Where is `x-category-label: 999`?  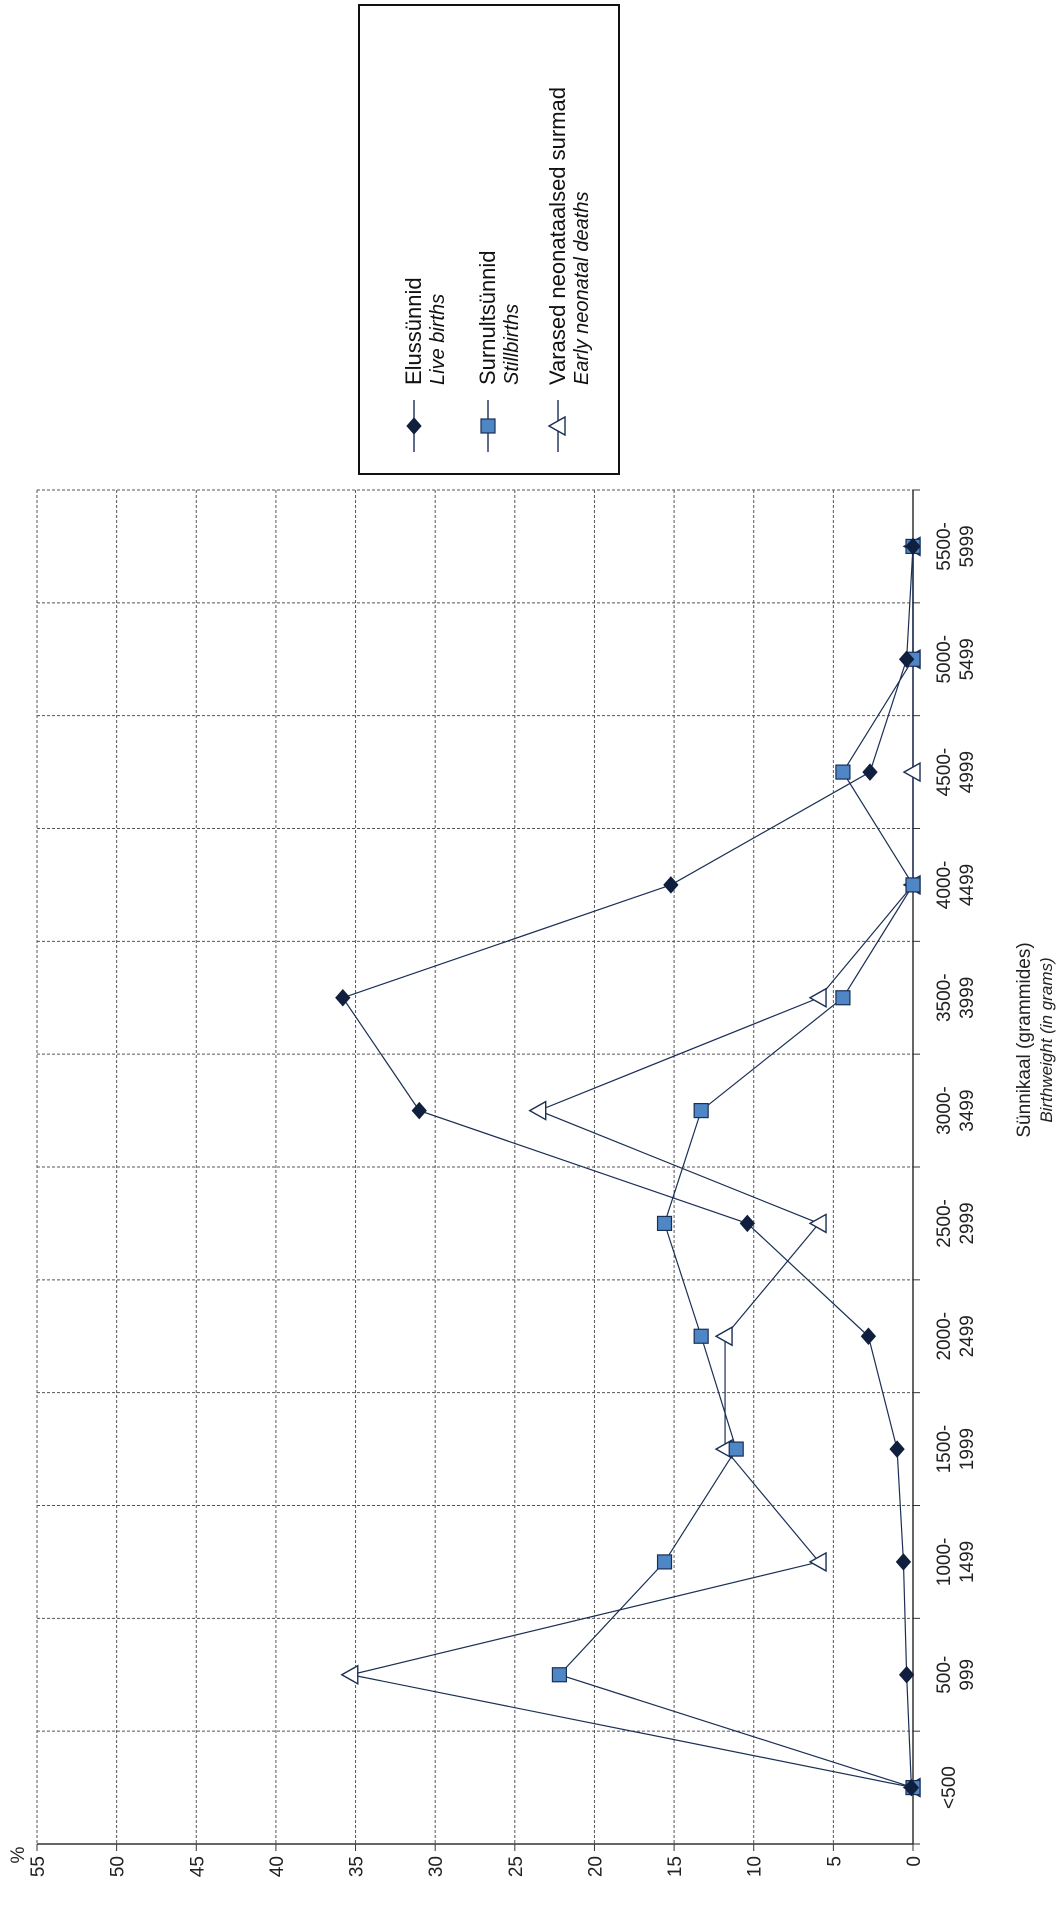
x-category-label: 999 is located at coordinates (967, 1675).